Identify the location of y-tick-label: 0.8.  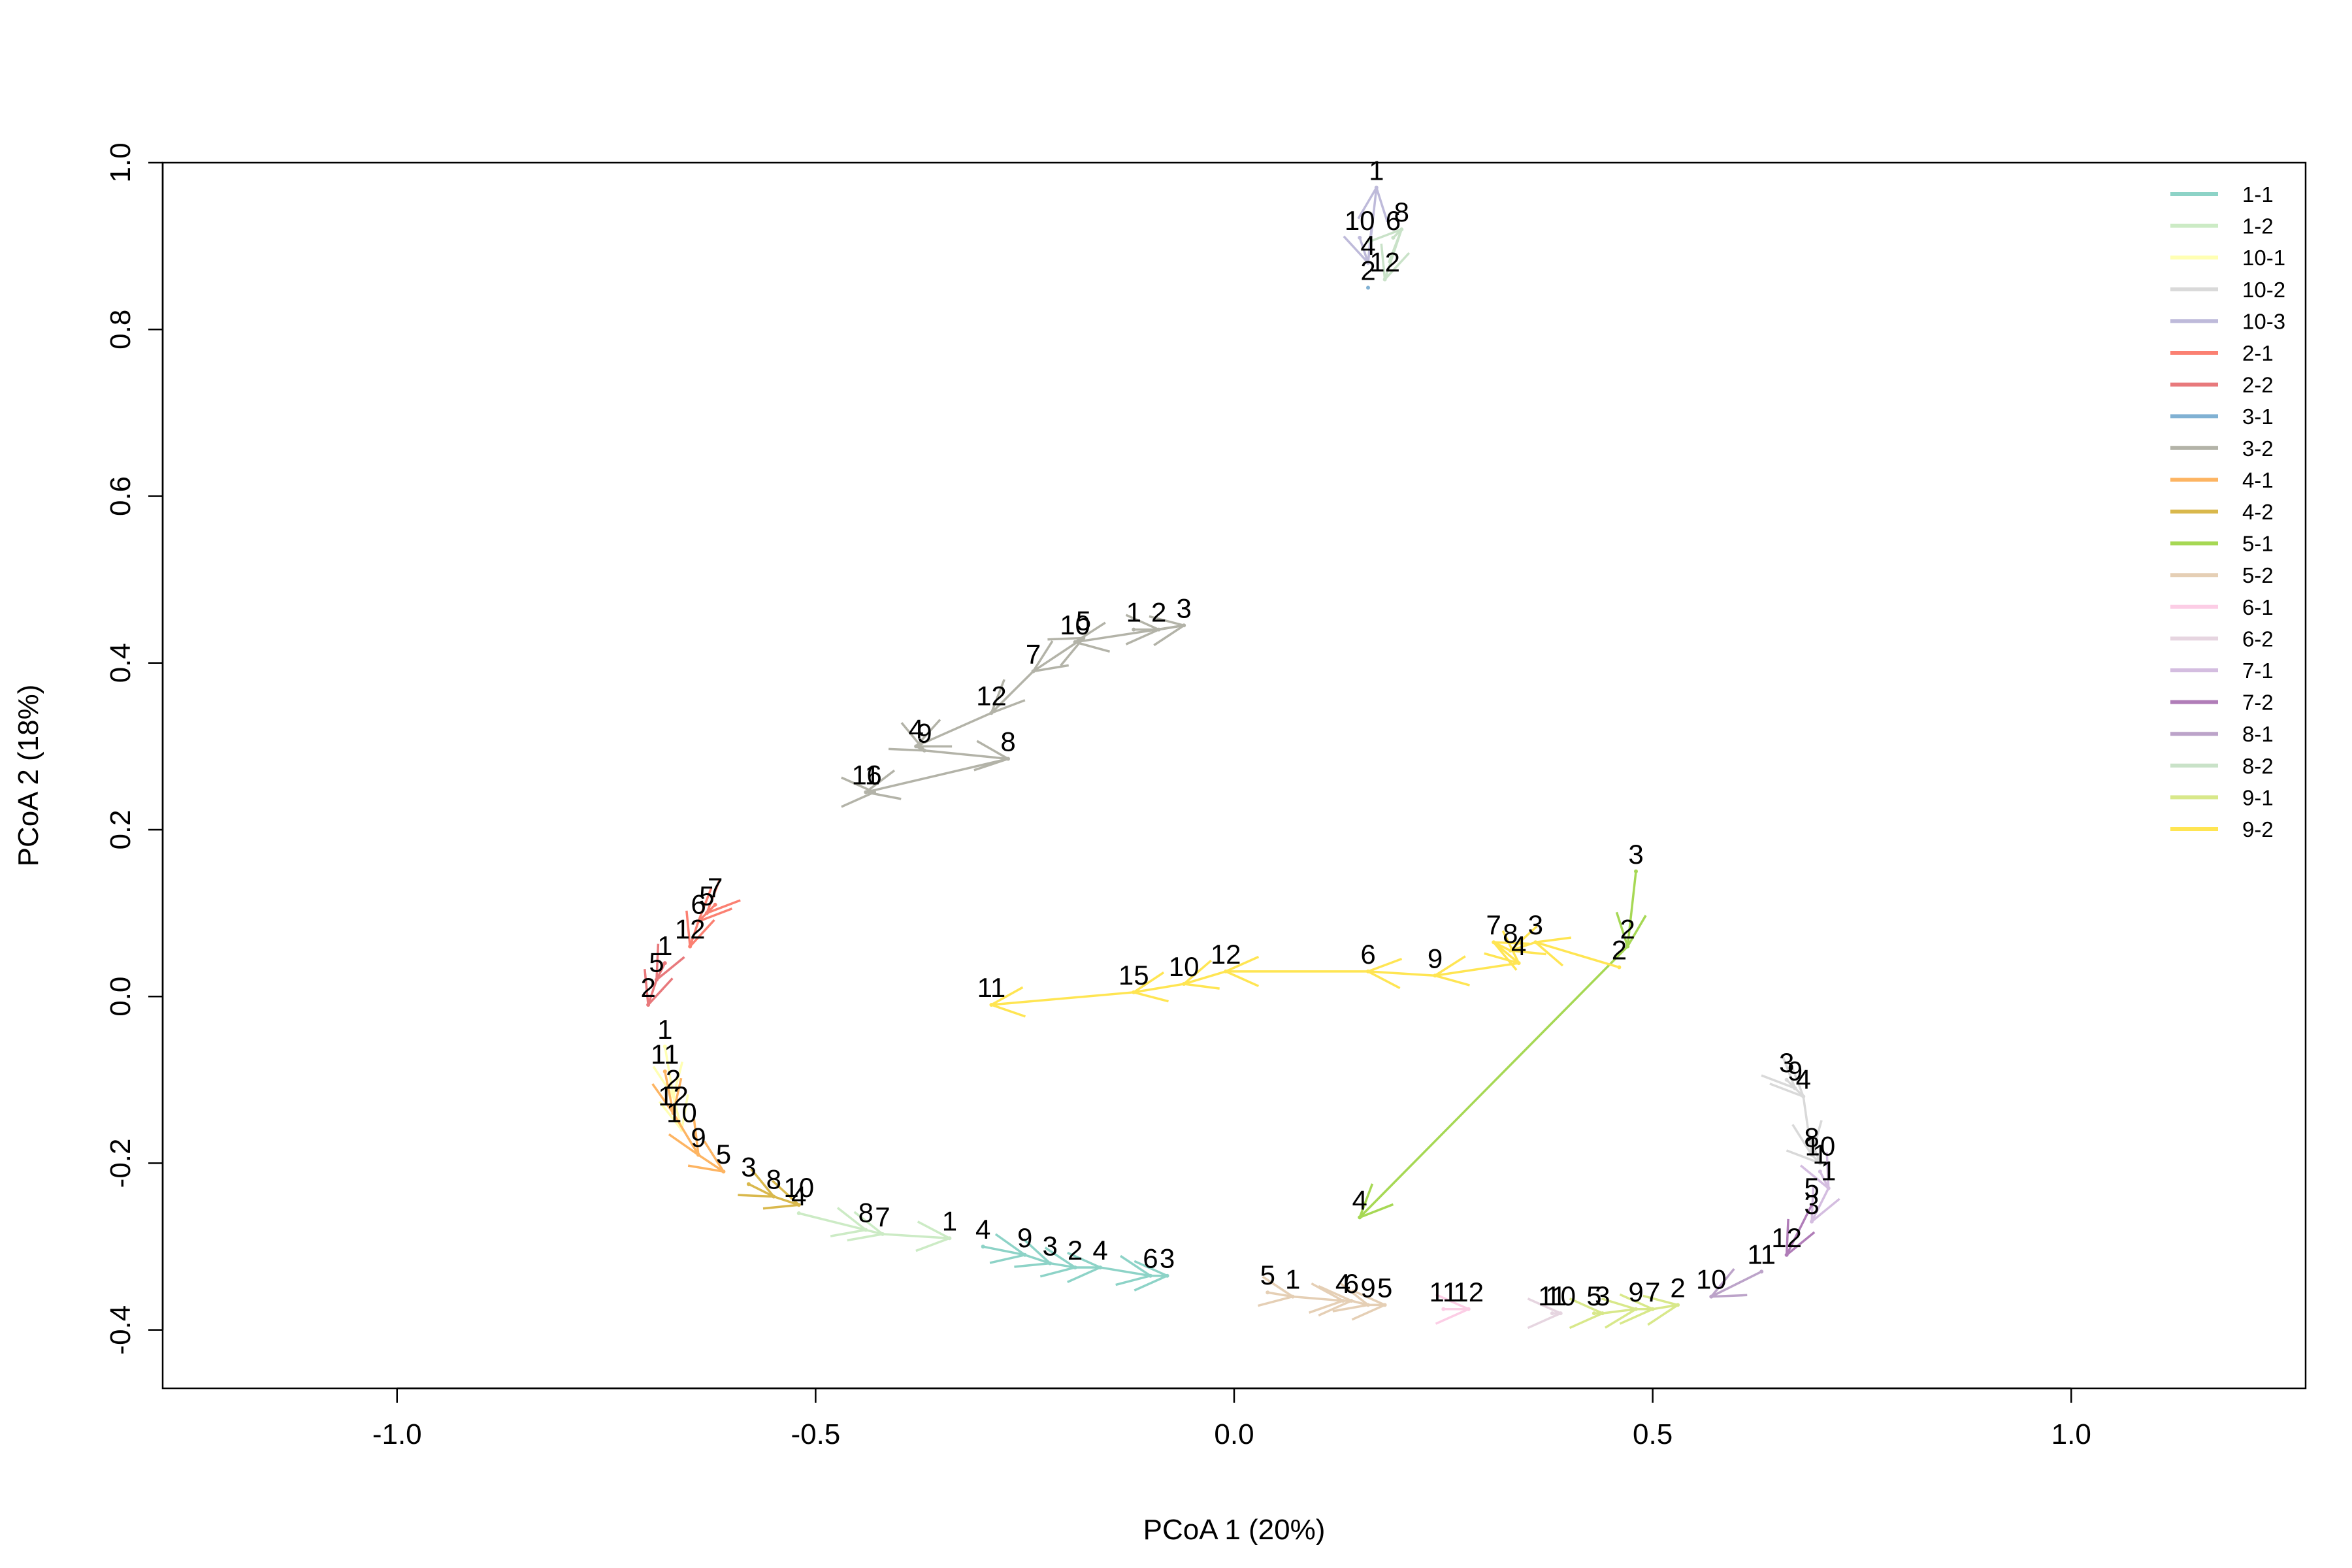
(121, 330).